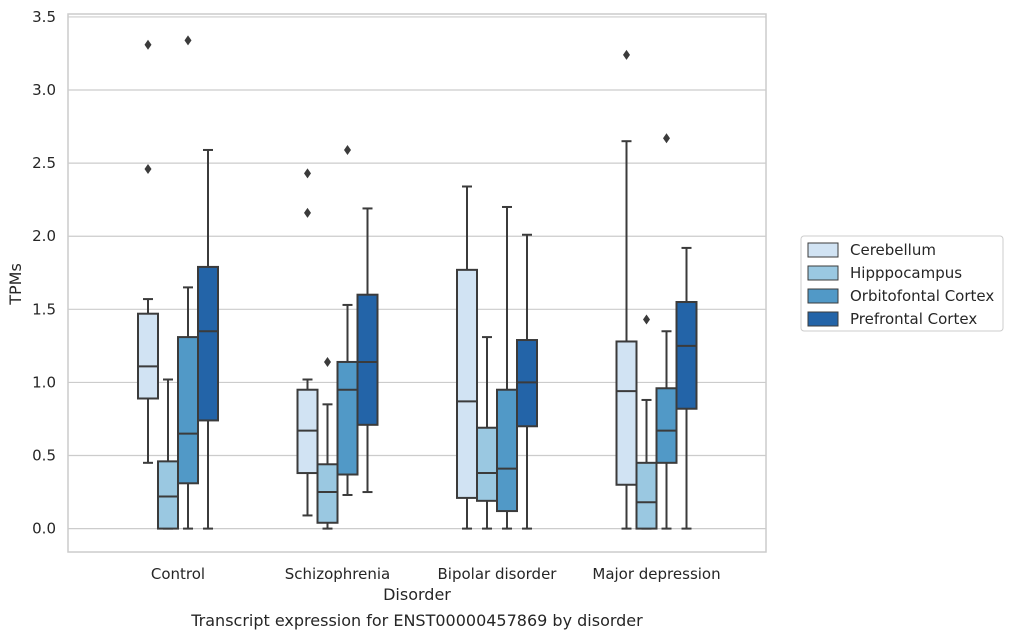  Describe the element at coordinates (337, 574) in the screenshot. I see `x-tick-label: Schizophrenia` at that location.